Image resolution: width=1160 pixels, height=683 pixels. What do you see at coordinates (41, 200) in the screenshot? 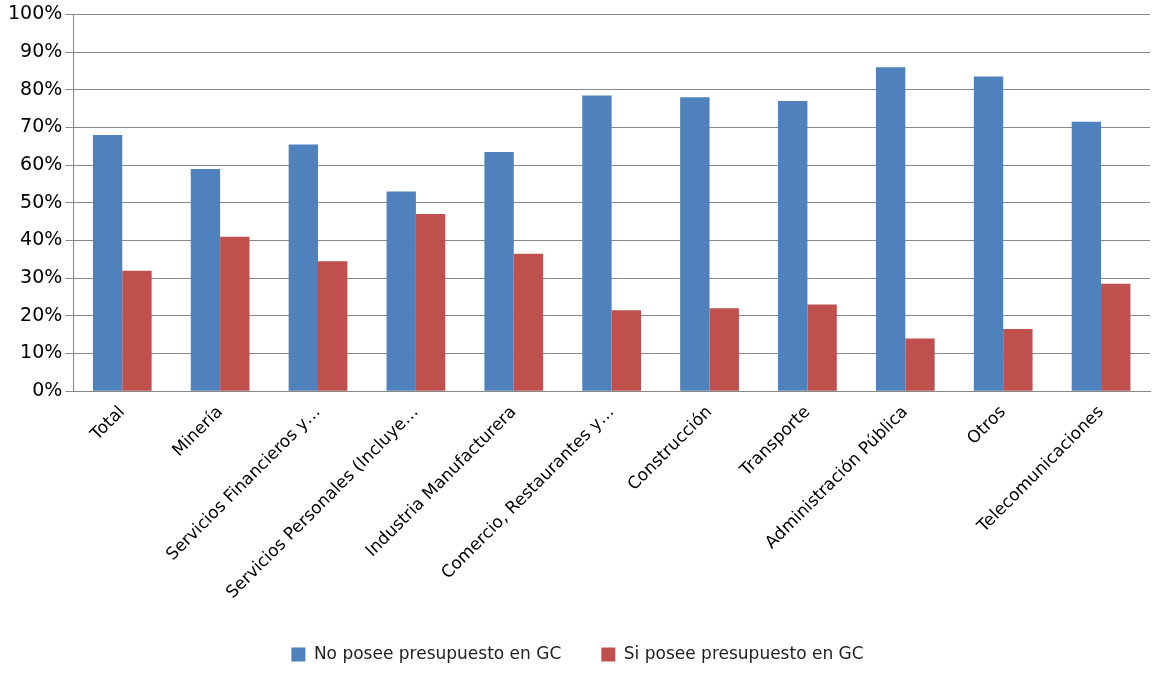
I see `y-tick-label: 50%` at bounding box center [41, 200].